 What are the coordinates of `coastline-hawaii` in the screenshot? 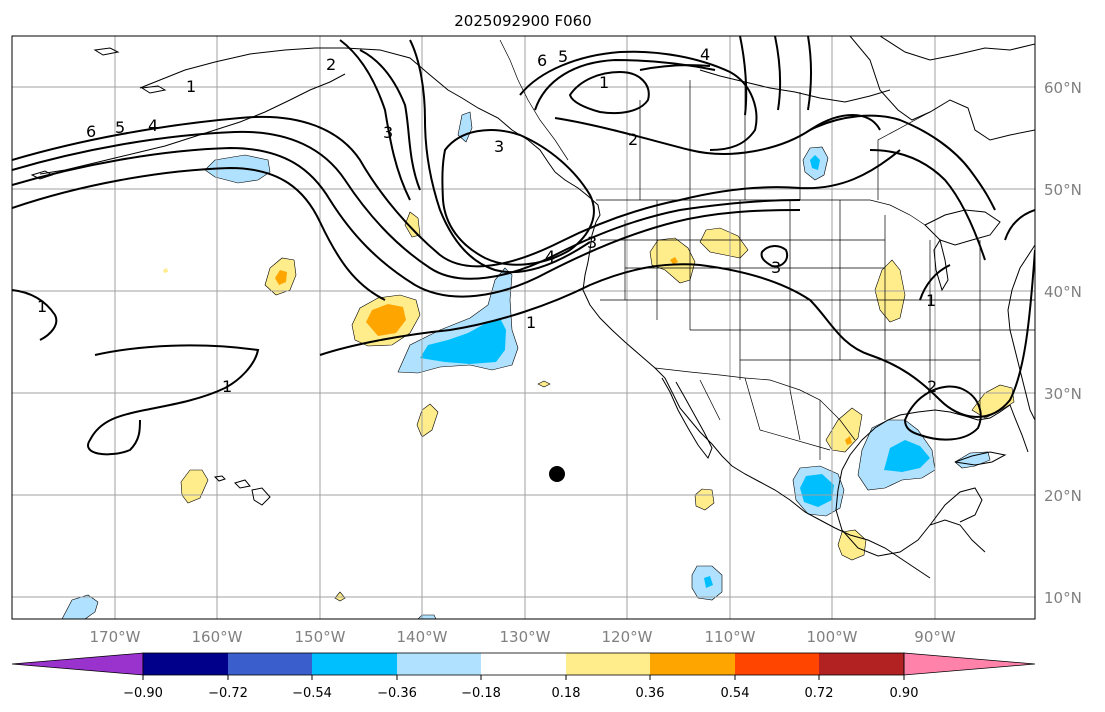 It's located at (242, 490).